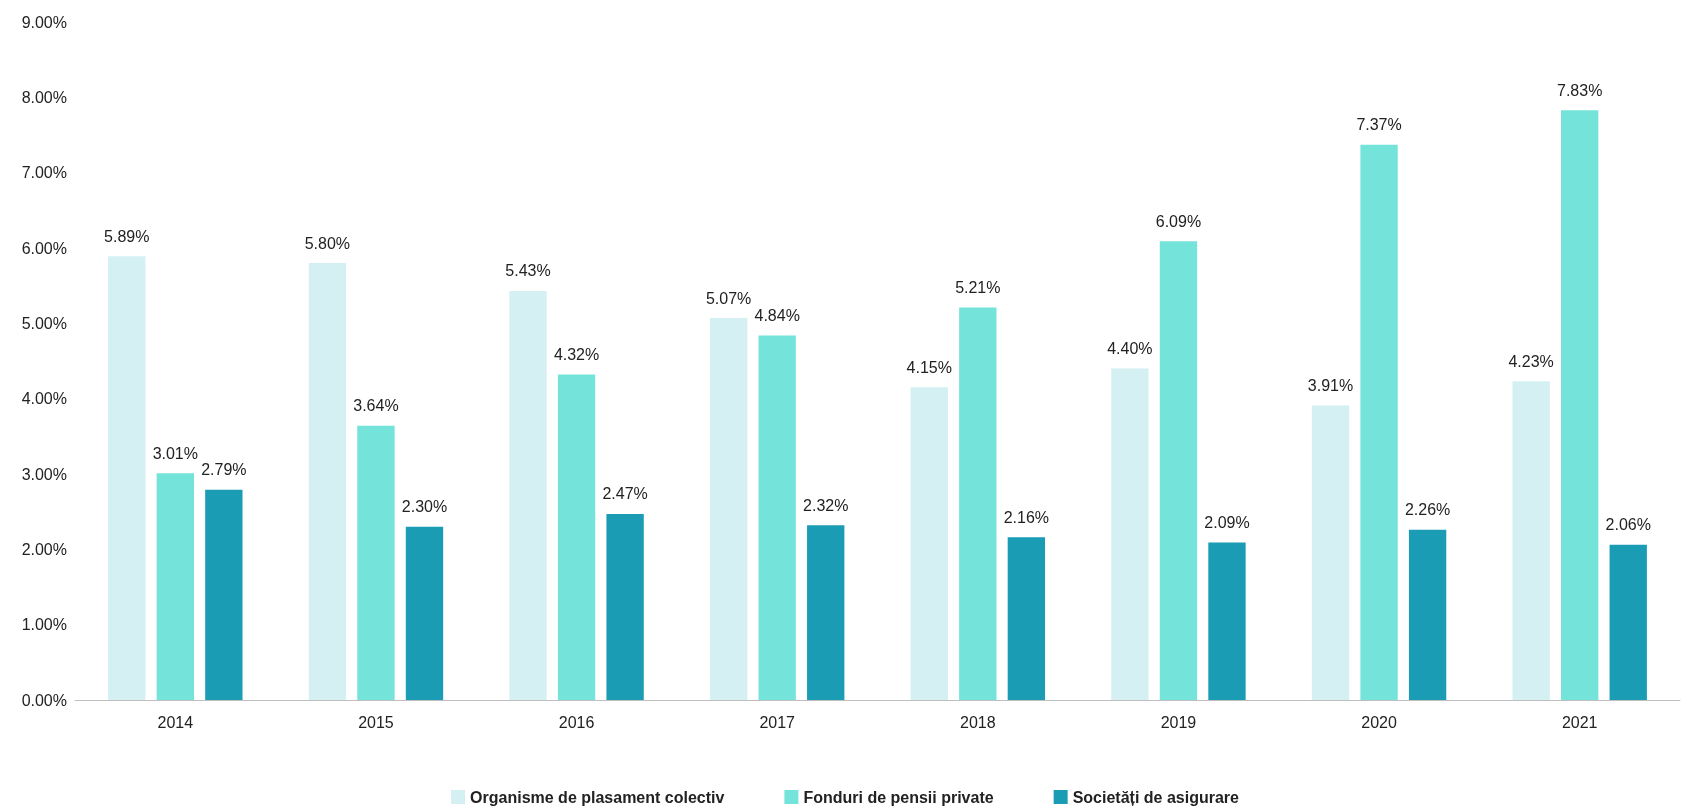 The width and height of the screenshot is (1690, 810). Describe the element at coordinates (1628, 525) in the screenshot. I see `data-label: 2.06%` at that location.